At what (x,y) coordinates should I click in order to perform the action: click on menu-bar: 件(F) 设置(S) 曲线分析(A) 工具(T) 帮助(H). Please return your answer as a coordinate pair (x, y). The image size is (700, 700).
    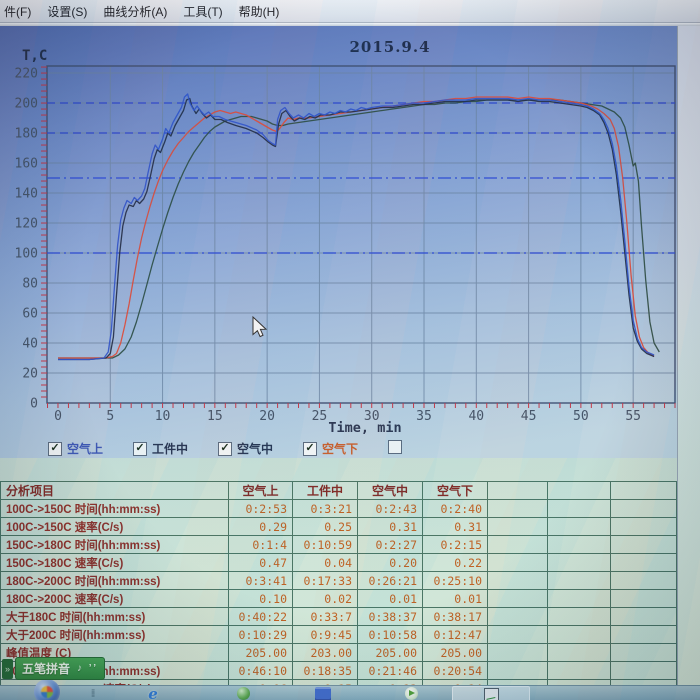
    Looking at the image, I should click on (350, 11).